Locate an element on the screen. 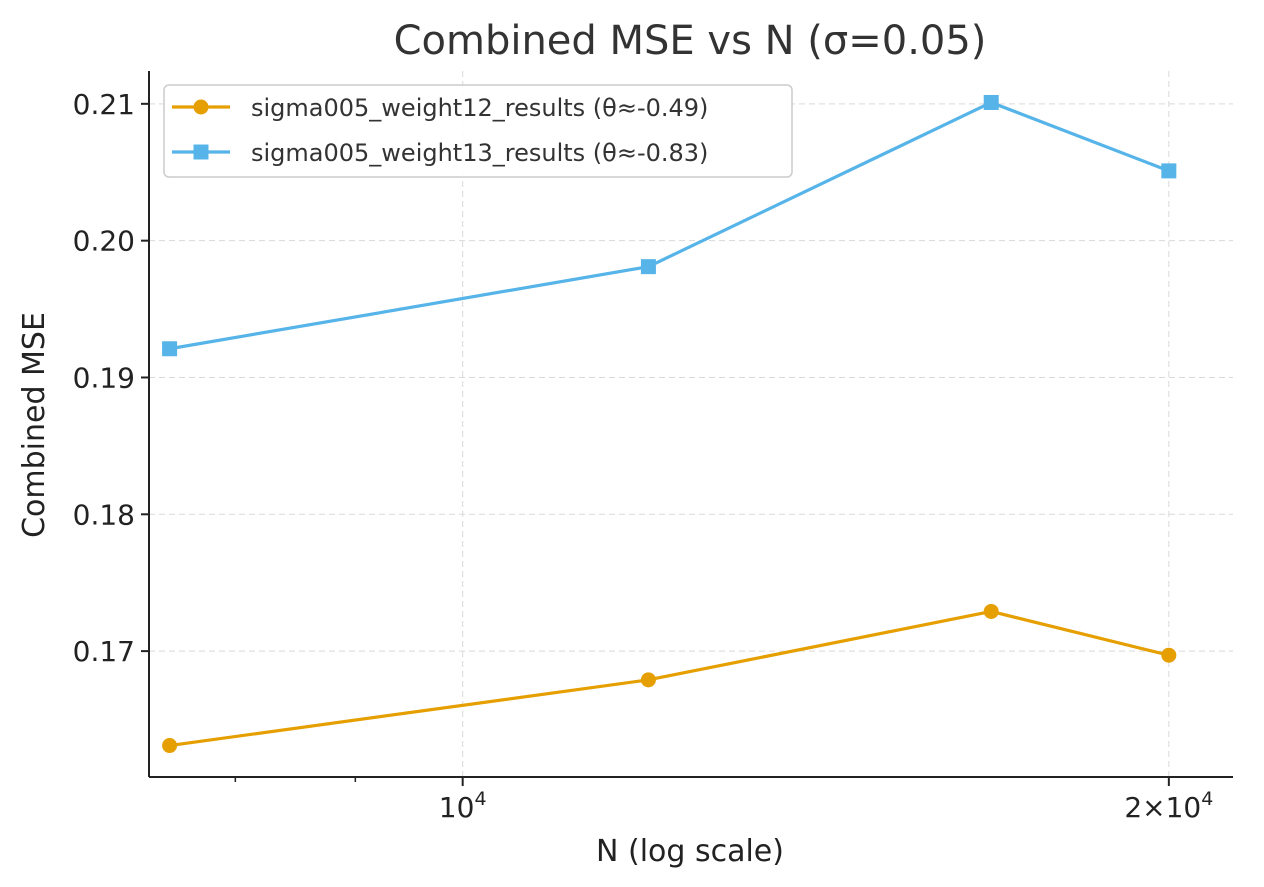 This screenshot has height=887, width=1264. x-tick-label: 2×10⁴ is located at coordinates (1168, 806).